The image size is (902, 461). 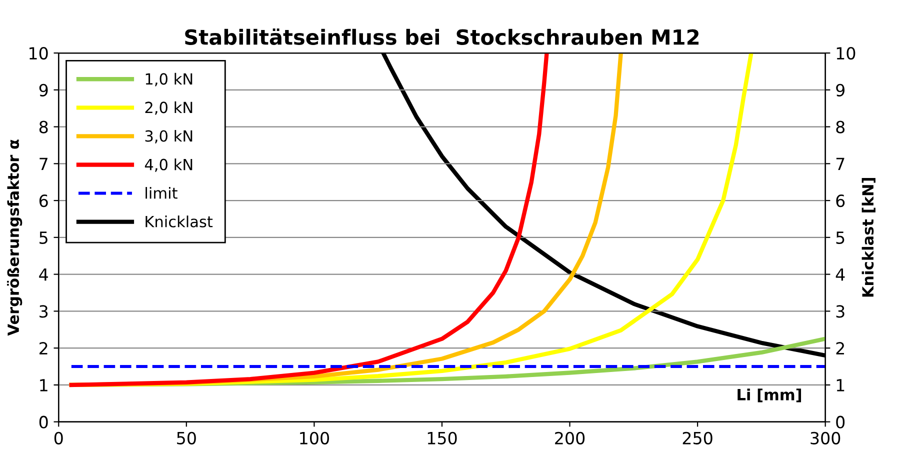 What do you see at coordinates (44, 164) in the screenshot?
I see `y-tick-label: 7` at bounding box center [44, 164].